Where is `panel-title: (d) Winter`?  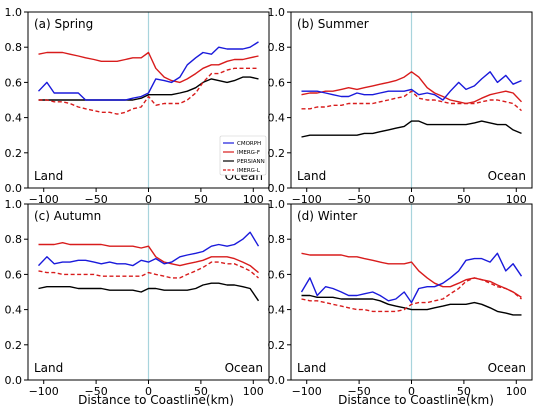 panel-title: (d) Winter is located at coordinates (327, 216).